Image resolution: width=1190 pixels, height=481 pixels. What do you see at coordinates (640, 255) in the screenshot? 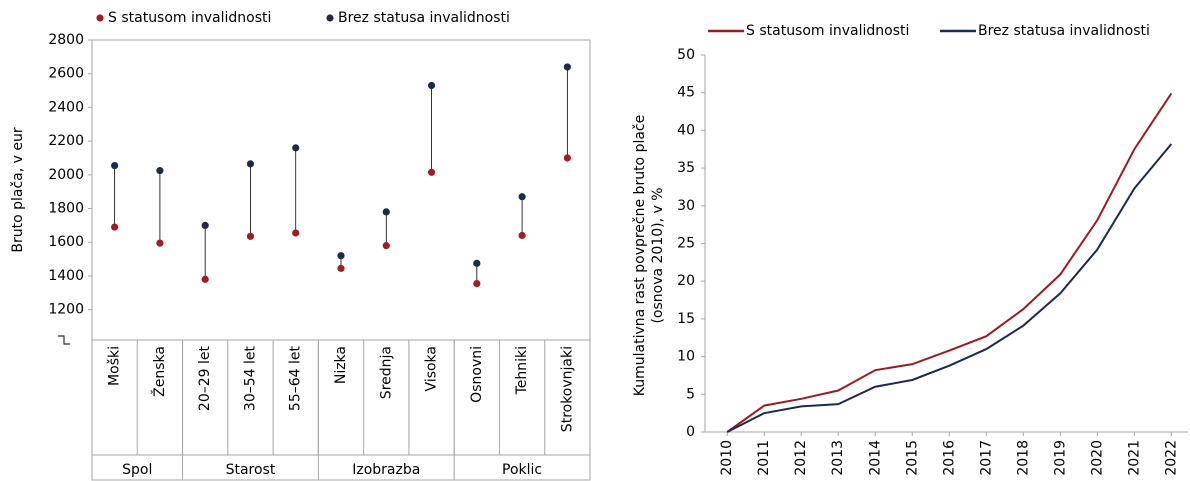
I see `y-axis-label: Kumulativna rast povprečne bruto plače` at bounding box center [640, 255].